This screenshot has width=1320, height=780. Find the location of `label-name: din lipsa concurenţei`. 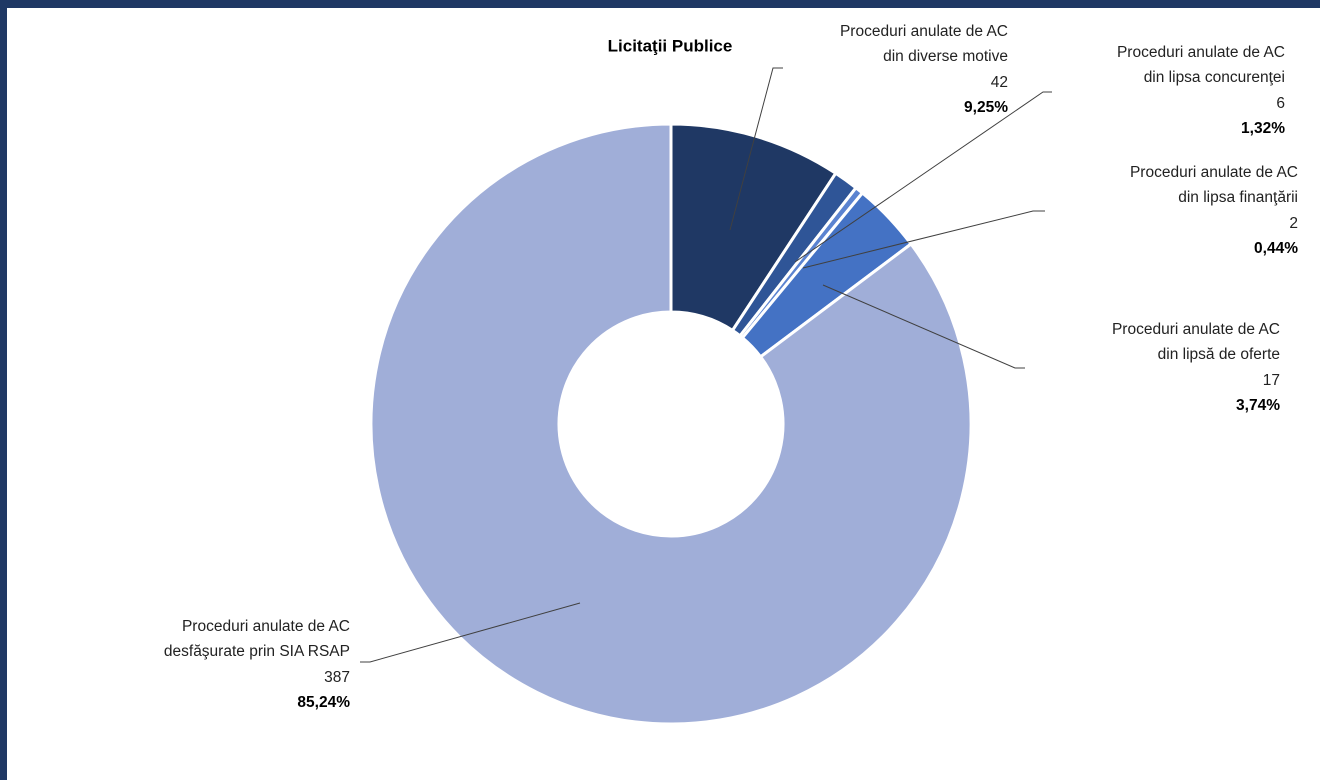

label-name: din lipsa concurenţei is located at coordinates (1214, 77).